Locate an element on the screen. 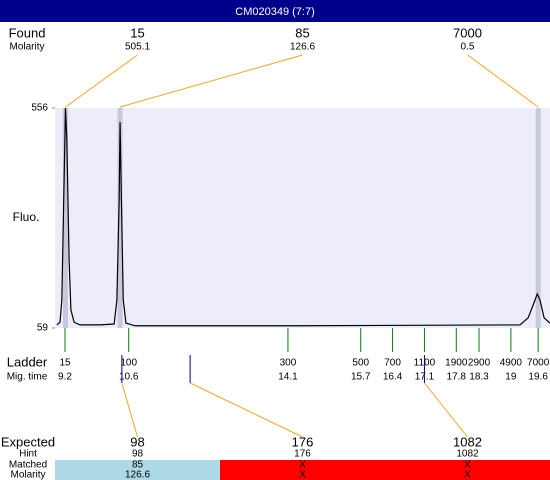 The height and width of the screenshot is (480, 550). matched-label: Matched is located at coordinates (28, 465).